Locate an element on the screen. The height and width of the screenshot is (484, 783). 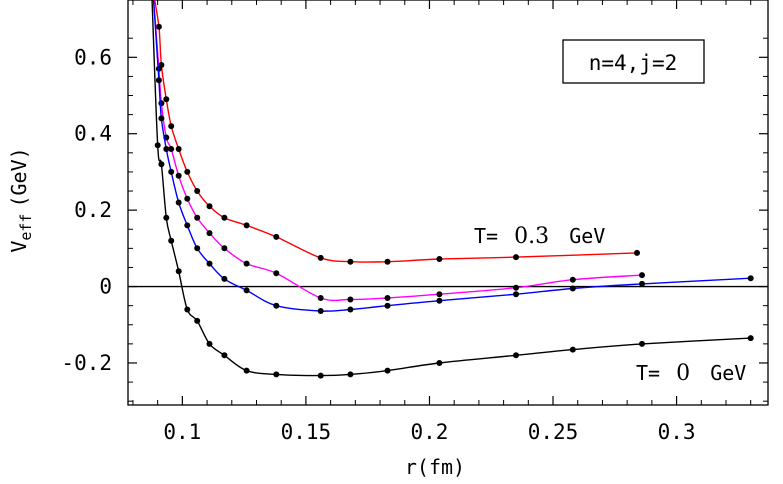
annotation-zero-temperature: T= 0 GeV is located at coordinates (691, 373).